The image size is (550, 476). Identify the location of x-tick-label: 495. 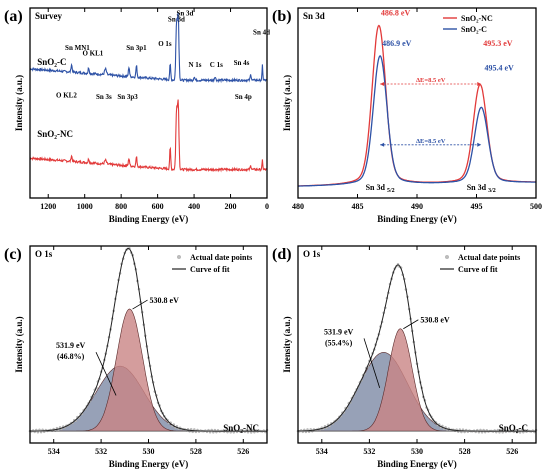
(477, 206).